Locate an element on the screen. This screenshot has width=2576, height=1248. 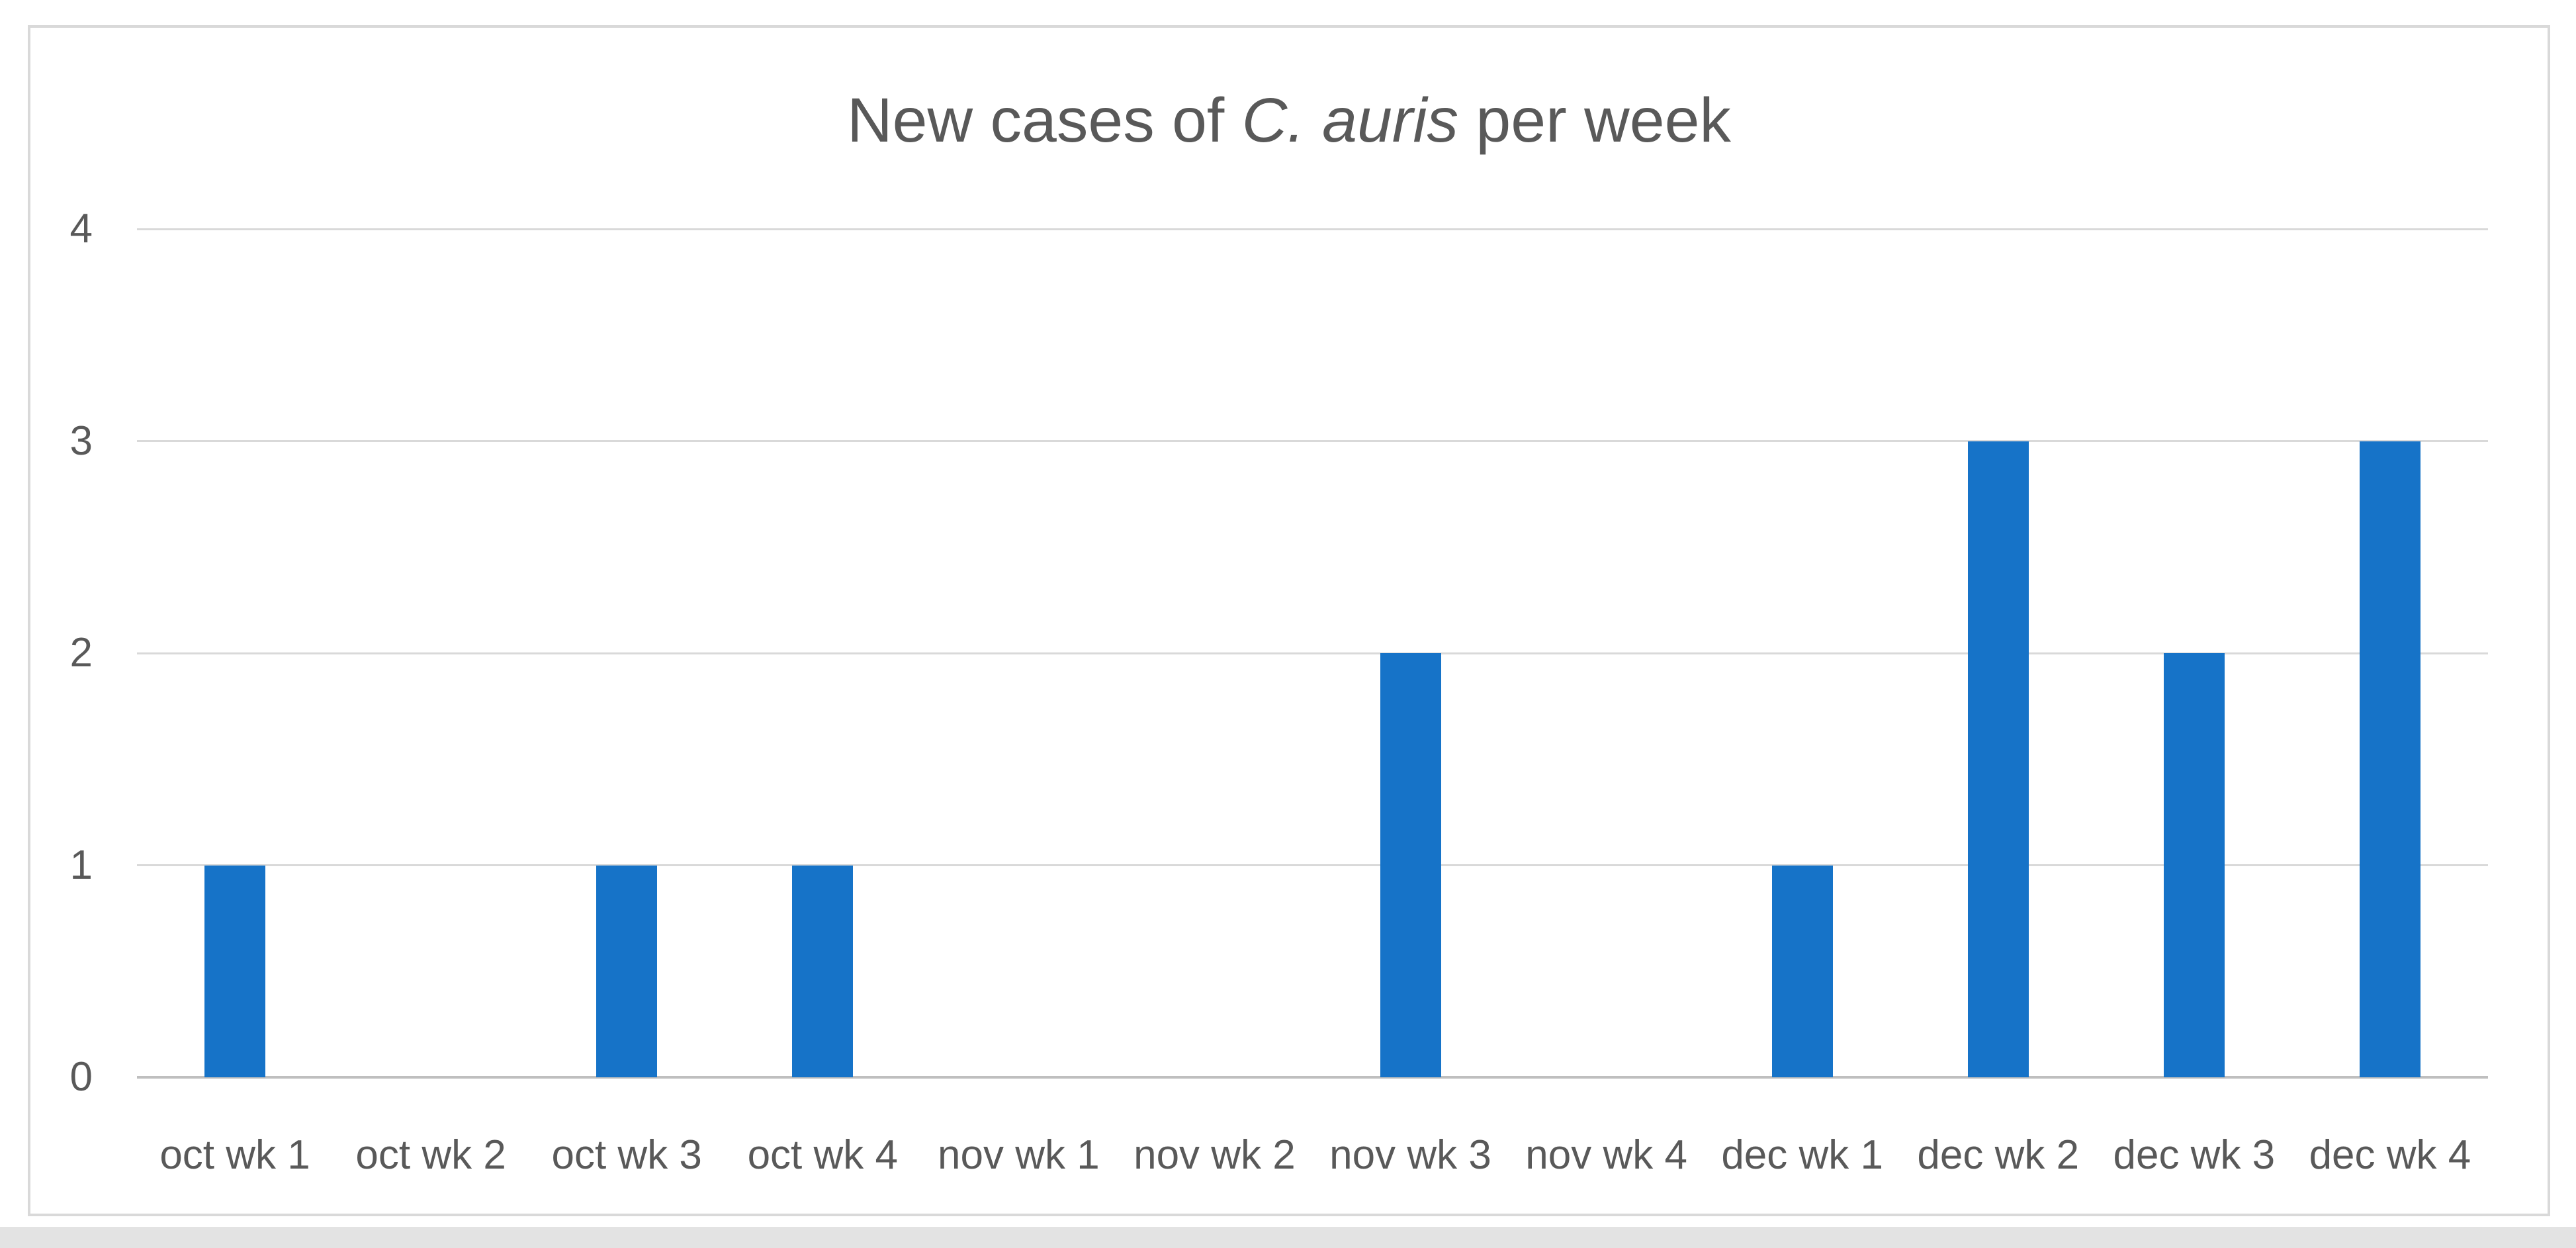
chart-title: New cases of C. auris per week is located at coordinates (1289, 120).